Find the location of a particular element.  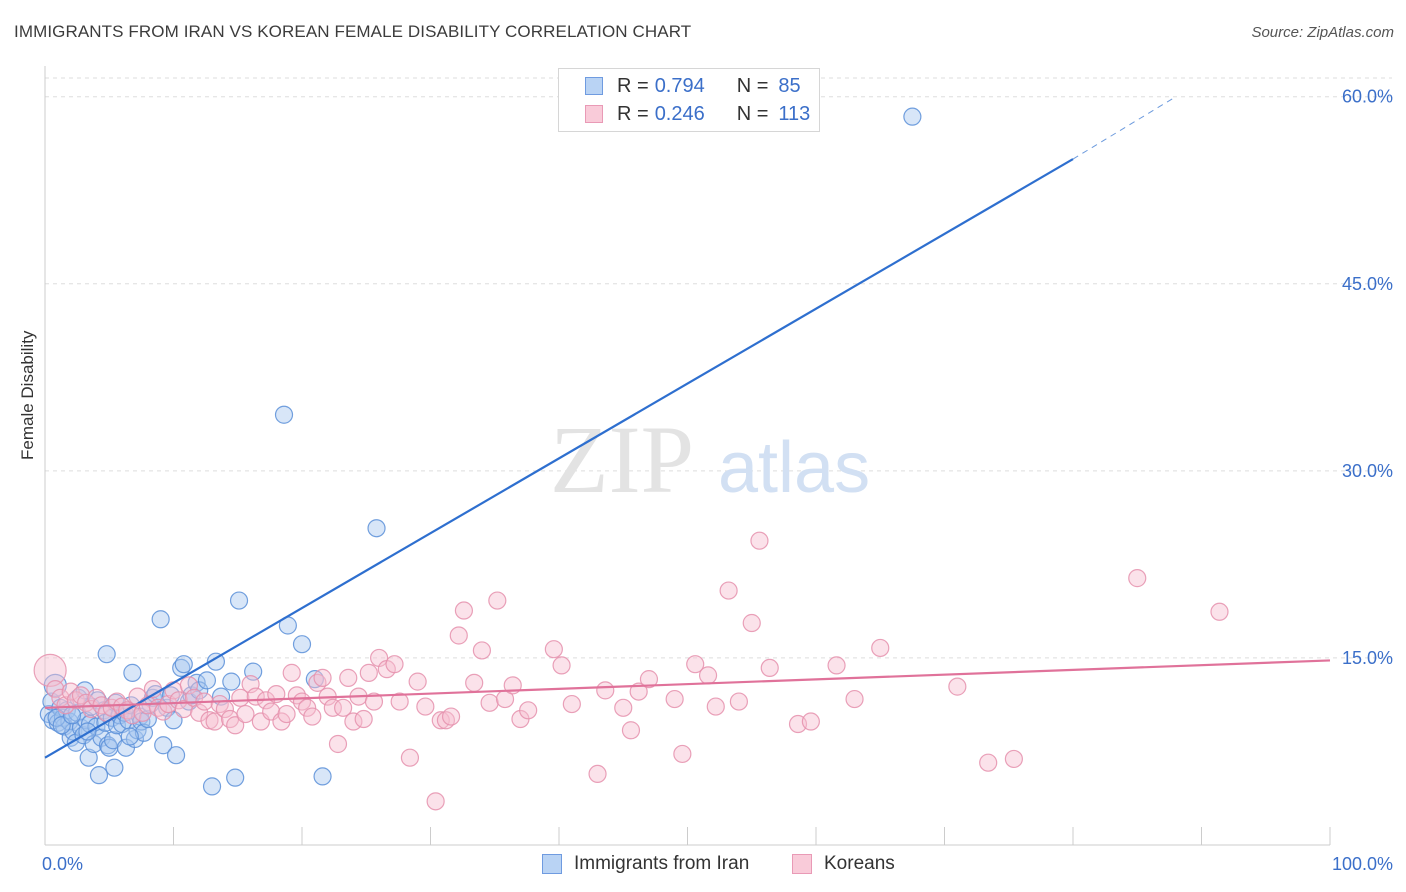

legend-row-korean: R = 0.246 N = 113 is located at coordinates (697, 114).